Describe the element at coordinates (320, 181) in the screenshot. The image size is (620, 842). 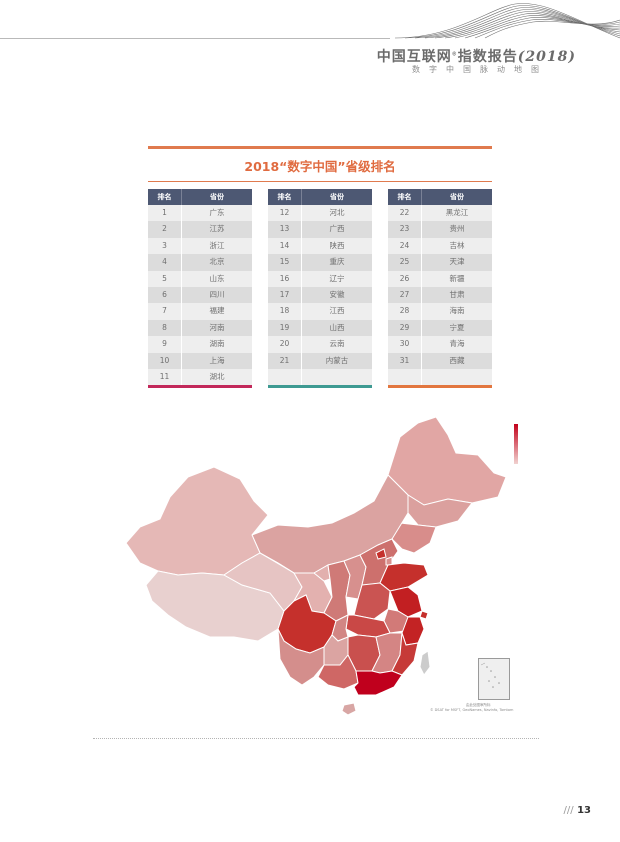
I see `ranking-title-rule` at that location.